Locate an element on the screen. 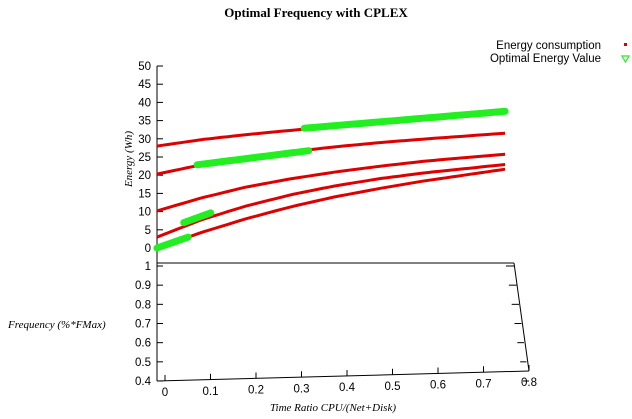 This screenshot has width=632, height=419. x-tick-label: 0.6 is located at coordinates (438, 386).